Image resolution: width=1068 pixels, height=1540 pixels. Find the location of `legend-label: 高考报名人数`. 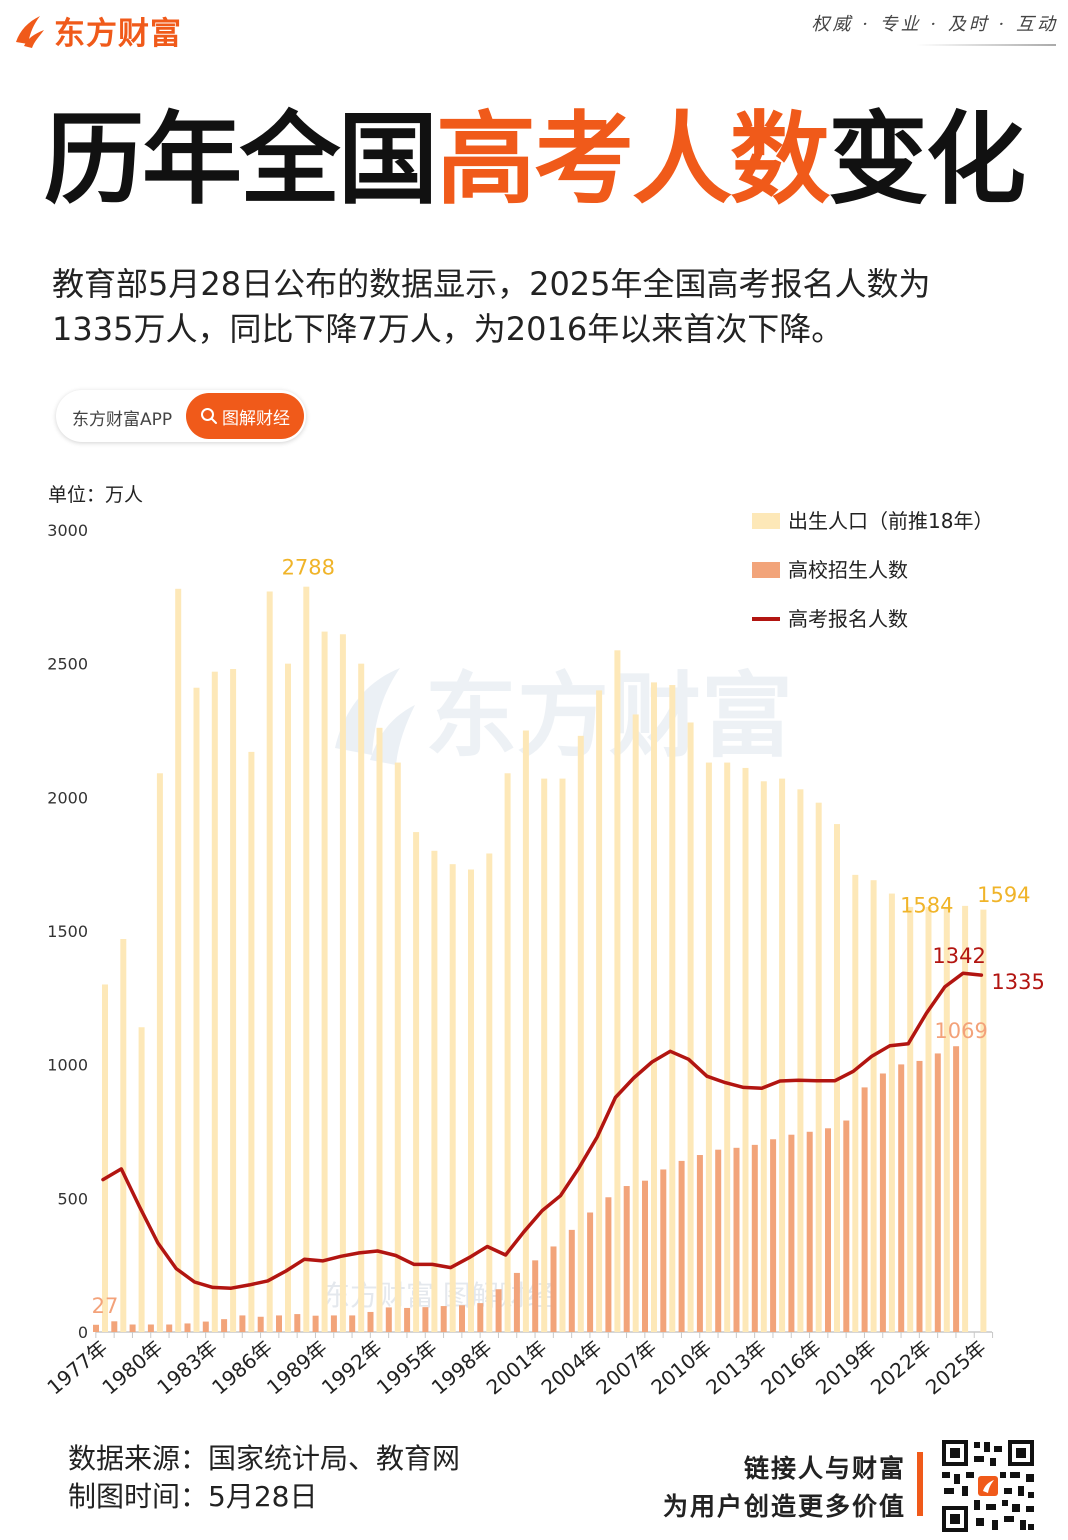

legend-label: 高考报名人数 is located at coordinates (848, 619).